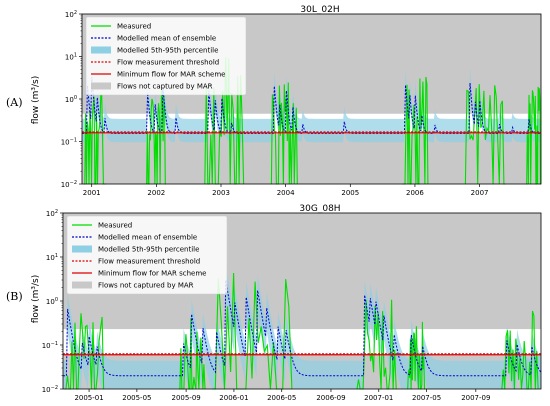 The height and width of the screenshot is (406, 550). I want to click on x-tick-label: 2005-01, so click(88, 398).